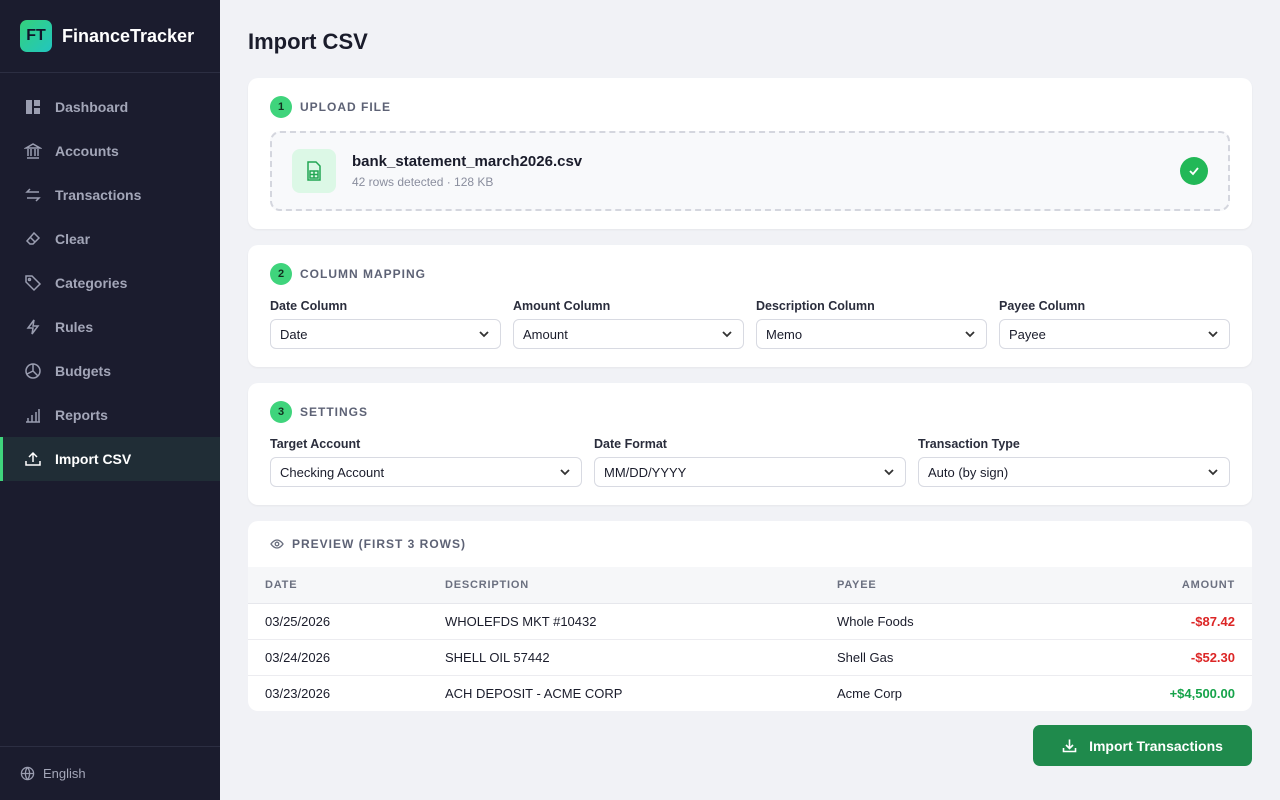 This screenshot has width=1280, height=800. I want to click on cell-description: WHOLEFDS MKT #10432, so click(641, 621).